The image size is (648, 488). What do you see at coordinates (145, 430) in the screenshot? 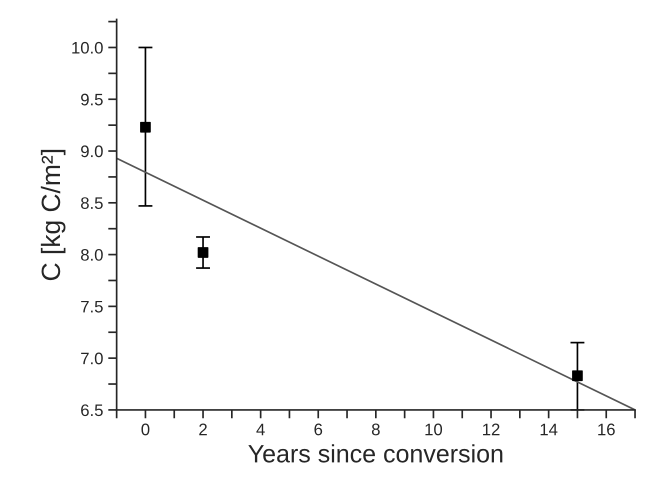
I see `x-tick-label: 0` at bounding box center [145, 430].